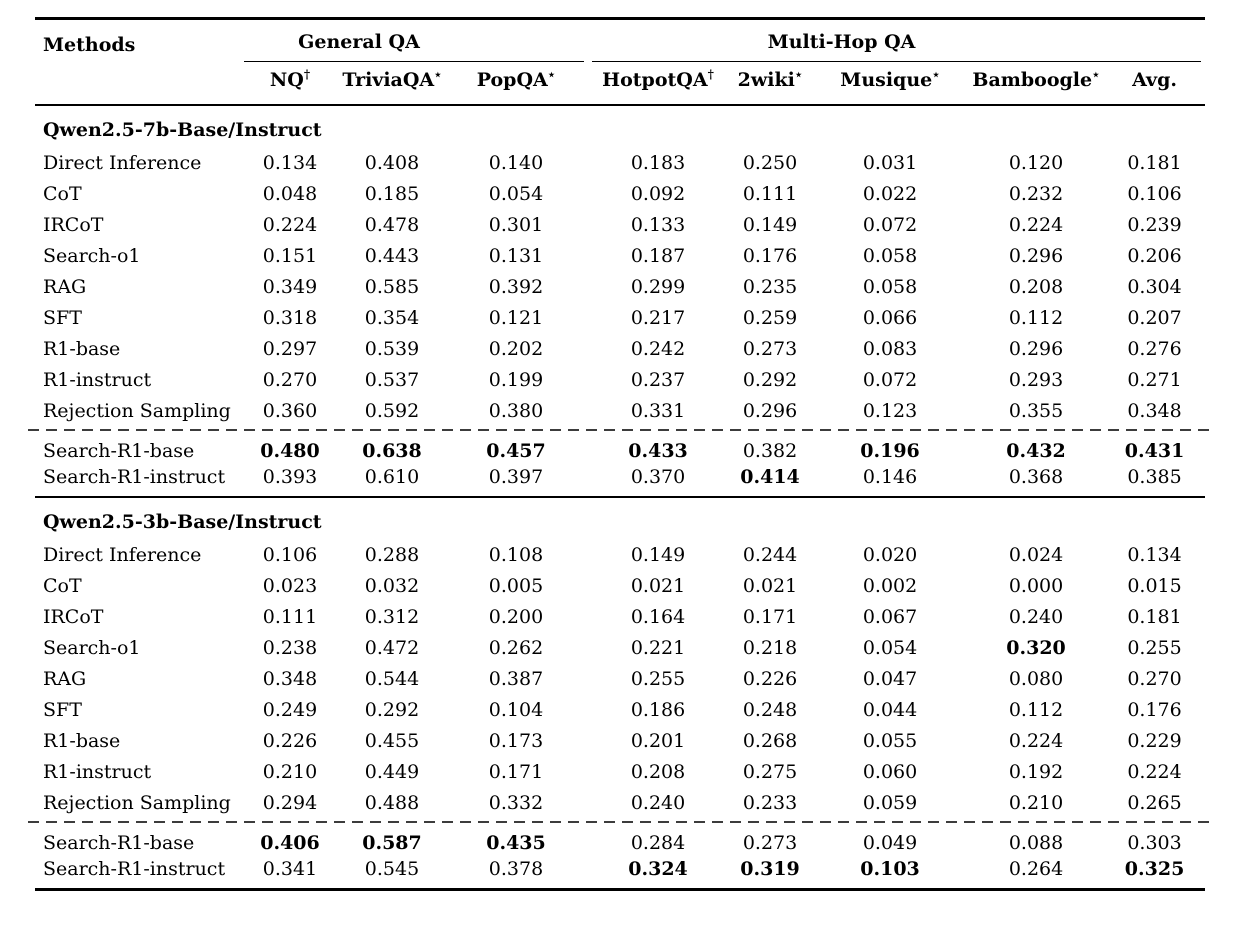 The height and width of the screenshot is (934, 1252). What do you see at coordinates (1036, 869) in the screenshot?
I see `metric-value: 0.264` at bounding box center [1036, 869].